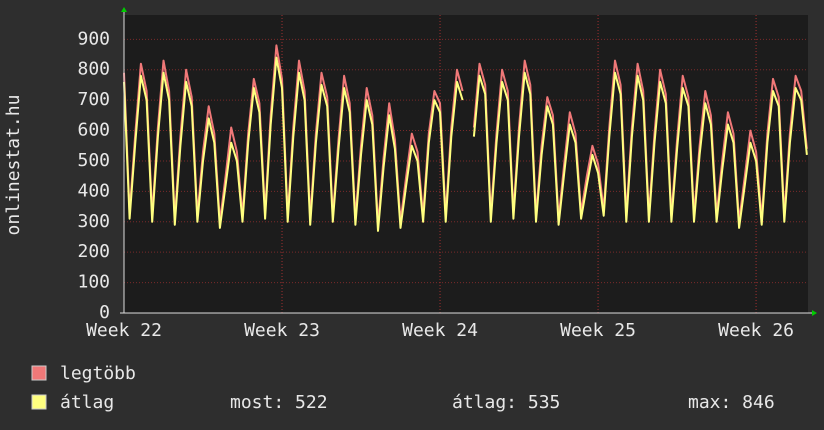 This screenshot has width=824, height=430. What do you see at coordinates (598, 330) in the screenshot?
I see `x-tick-label: Week 25` at bounding box center [598, 330].